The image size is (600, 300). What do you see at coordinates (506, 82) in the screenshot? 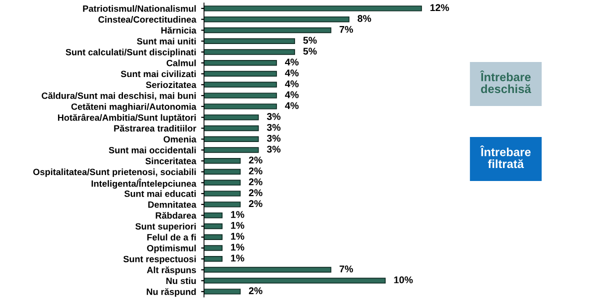
I see `text: Întrebare deschisă` at bounding box center [506, 82].